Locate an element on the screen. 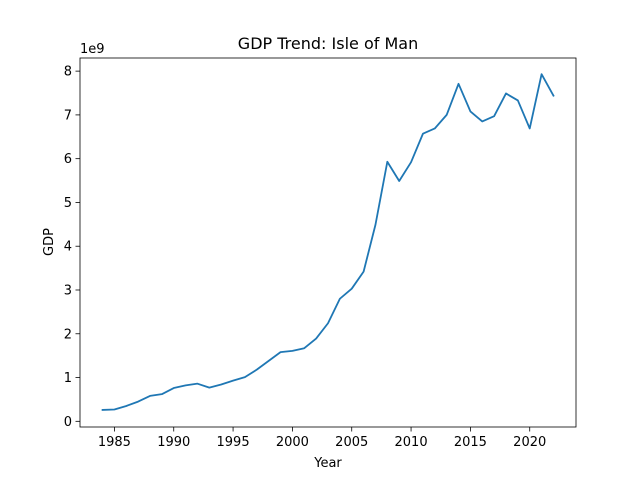  y-offset-label: 1e9 is located at coordinates (92, 49).